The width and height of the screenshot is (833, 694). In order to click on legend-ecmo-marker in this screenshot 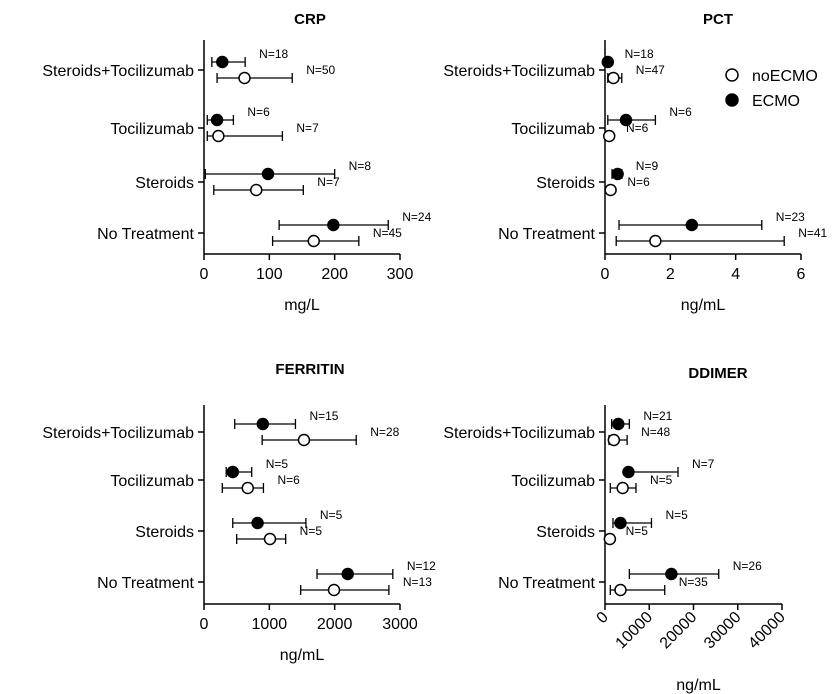, I will do `click(732, 100)`.